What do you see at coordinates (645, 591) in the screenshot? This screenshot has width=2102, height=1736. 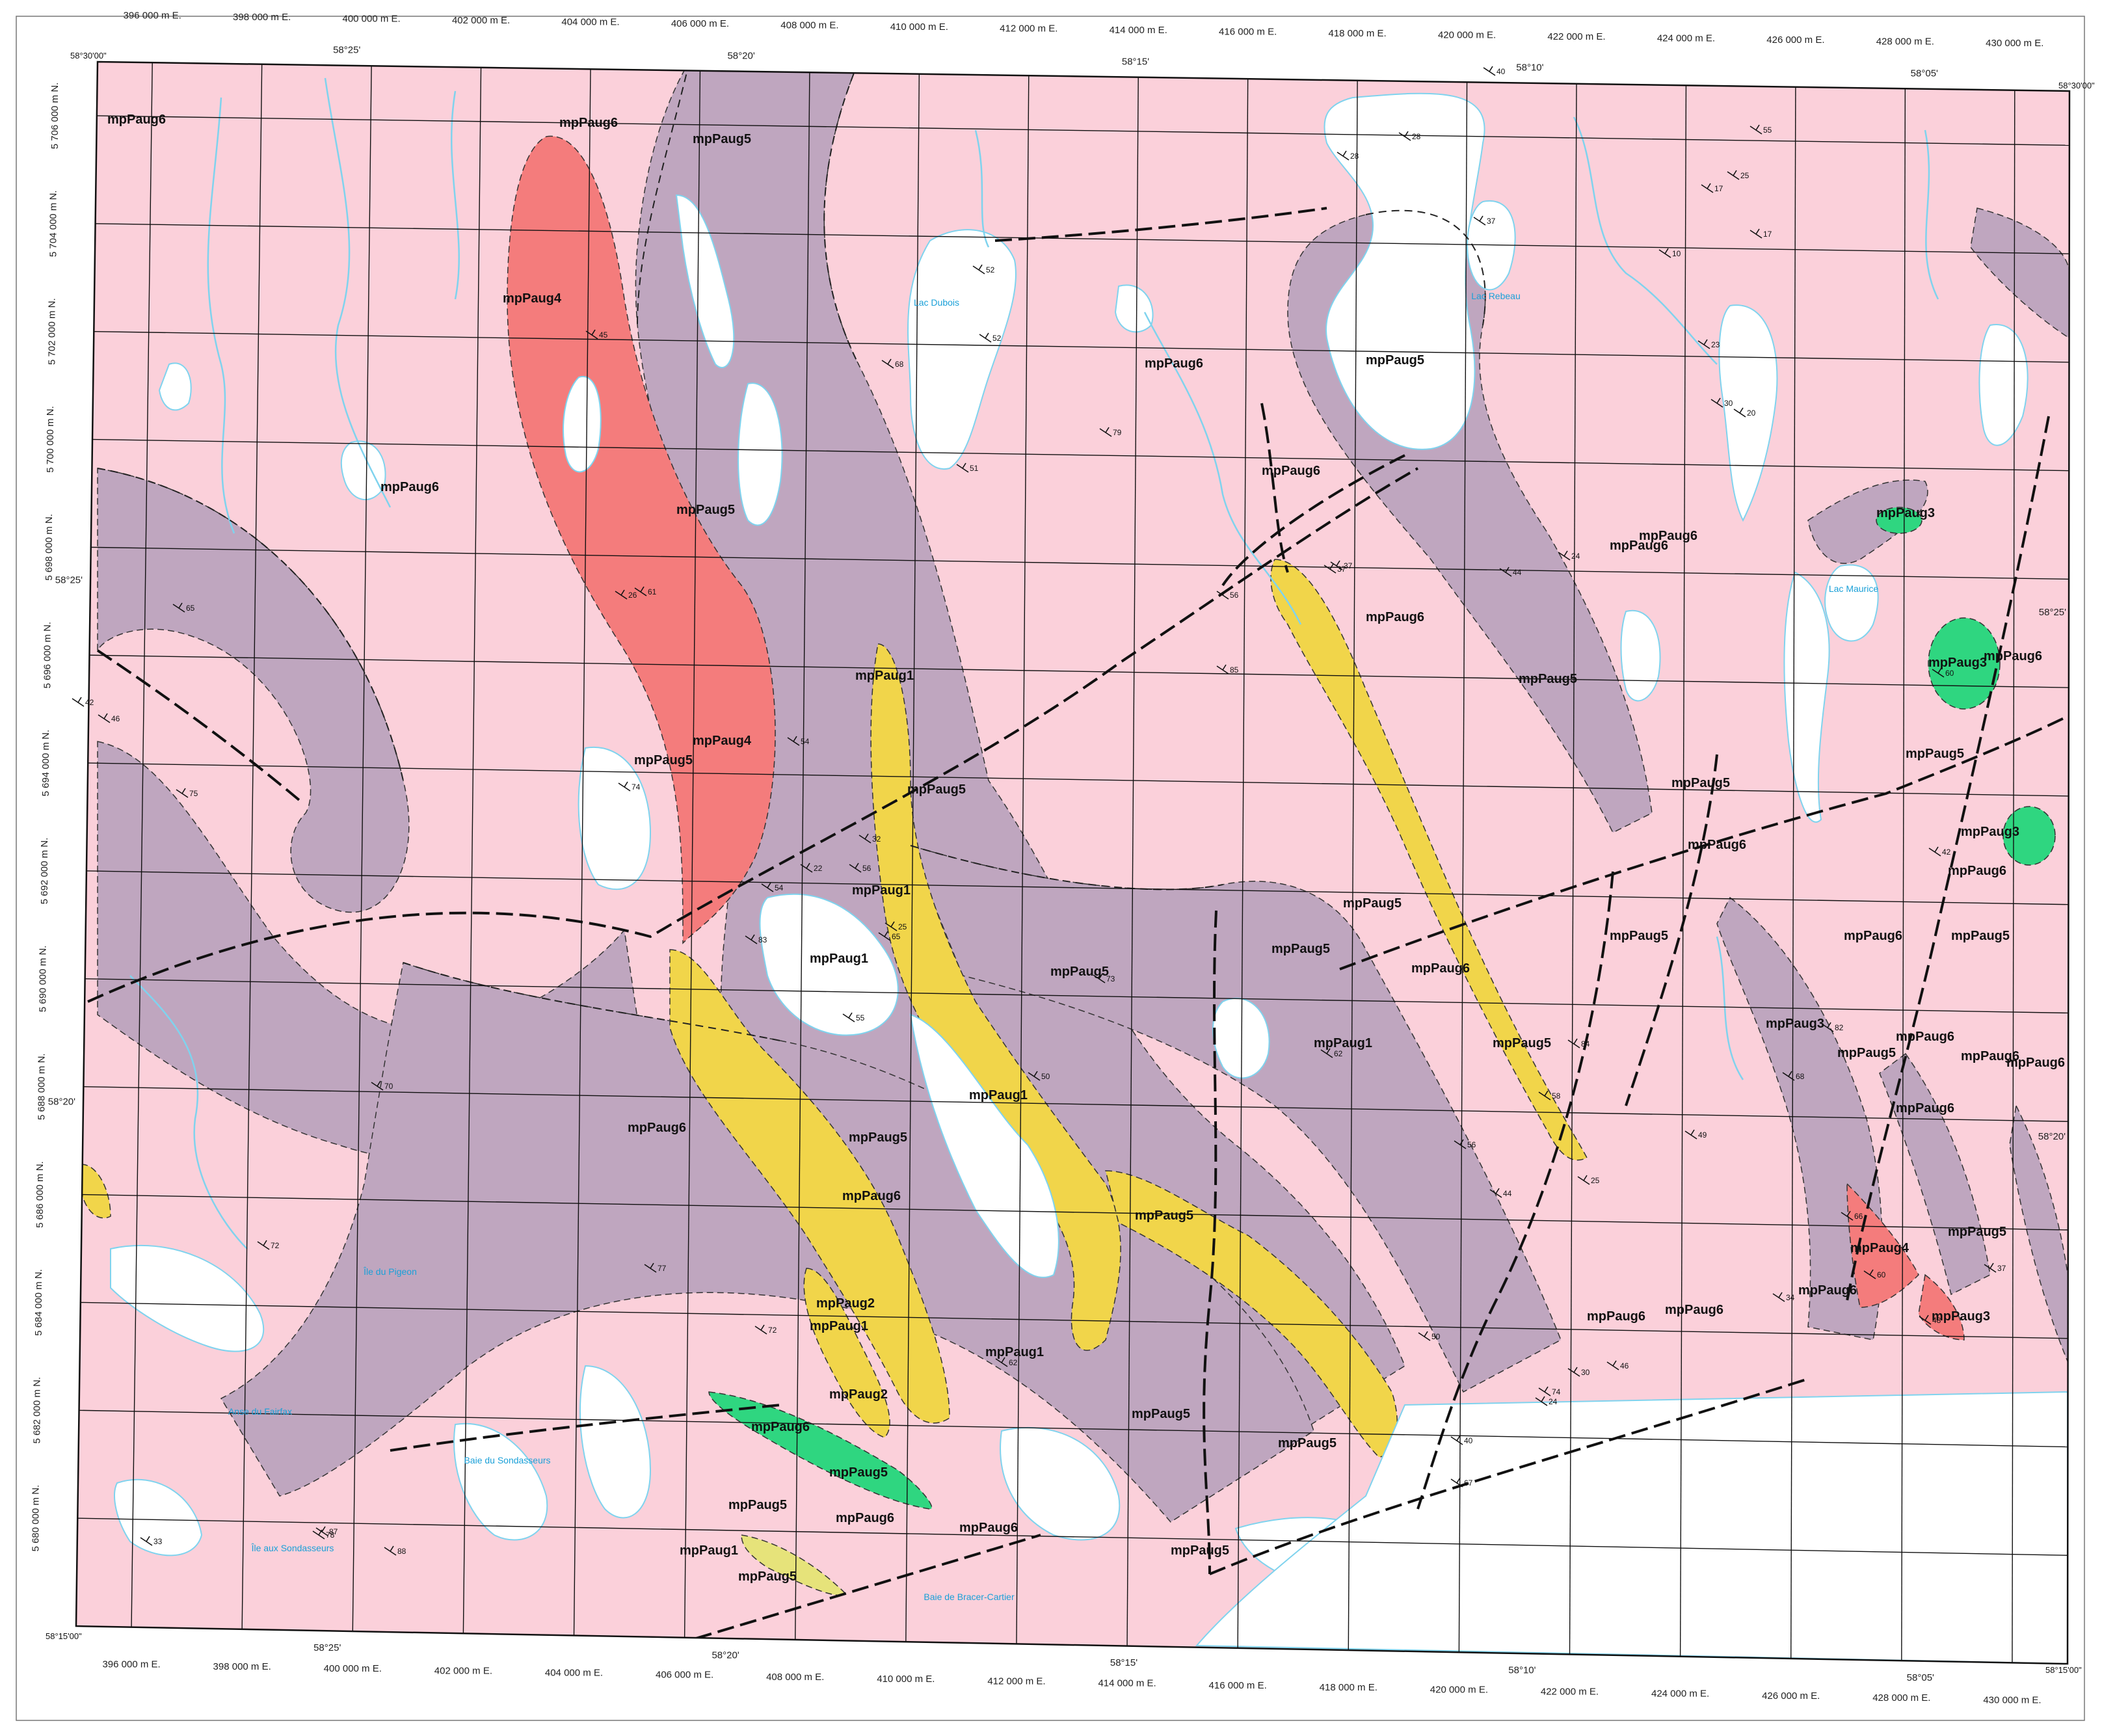 I see `dip-symbol: 61` at bounding box center [645, 591].